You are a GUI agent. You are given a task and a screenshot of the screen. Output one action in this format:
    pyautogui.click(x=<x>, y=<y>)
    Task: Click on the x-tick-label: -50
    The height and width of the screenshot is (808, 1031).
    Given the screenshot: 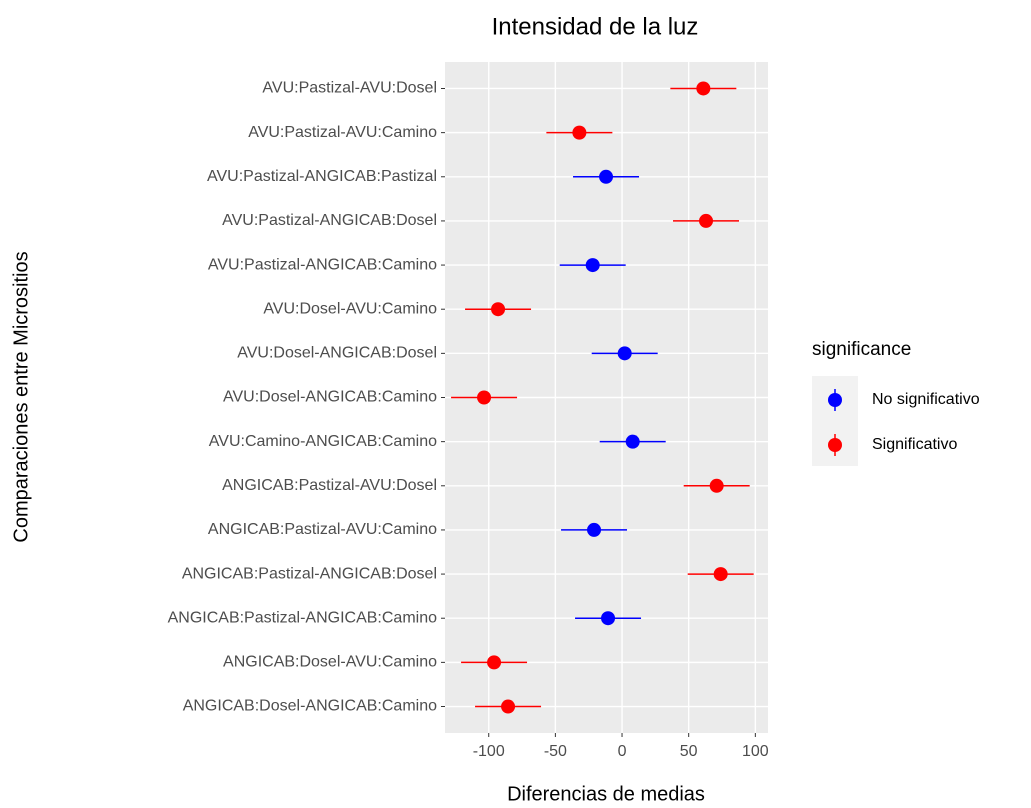 What is the action you would take?
    pyautogui.click(x=555, y=751)
    